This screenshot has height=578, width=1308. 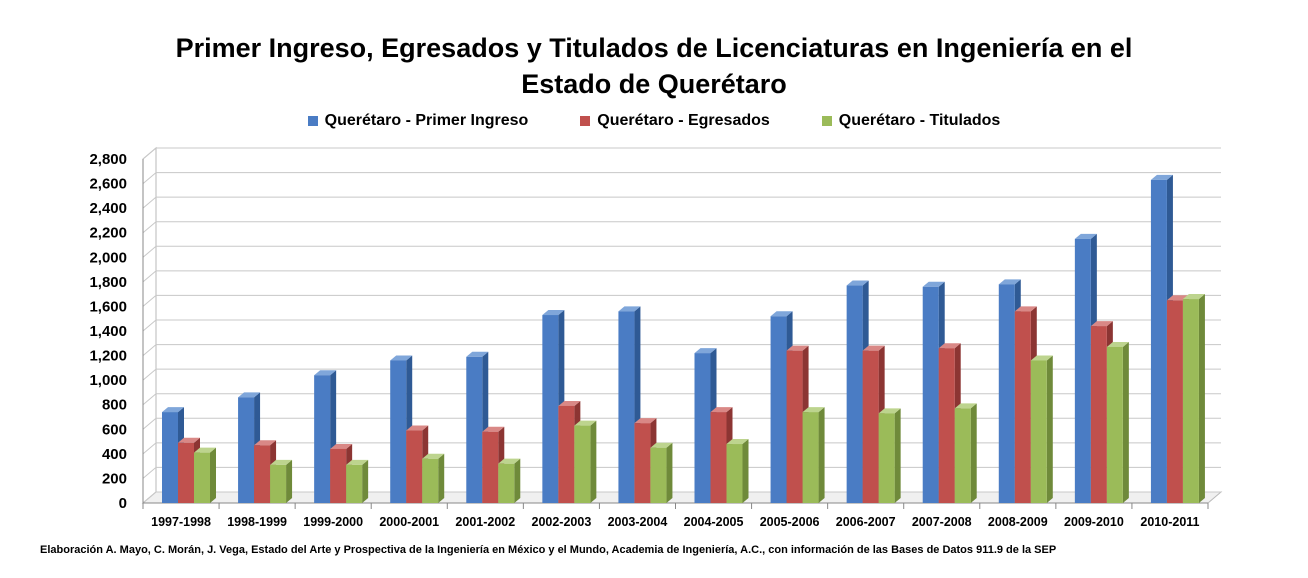 I want to click on x-tick-label: 2006-2007, so click(x=866, y=522).